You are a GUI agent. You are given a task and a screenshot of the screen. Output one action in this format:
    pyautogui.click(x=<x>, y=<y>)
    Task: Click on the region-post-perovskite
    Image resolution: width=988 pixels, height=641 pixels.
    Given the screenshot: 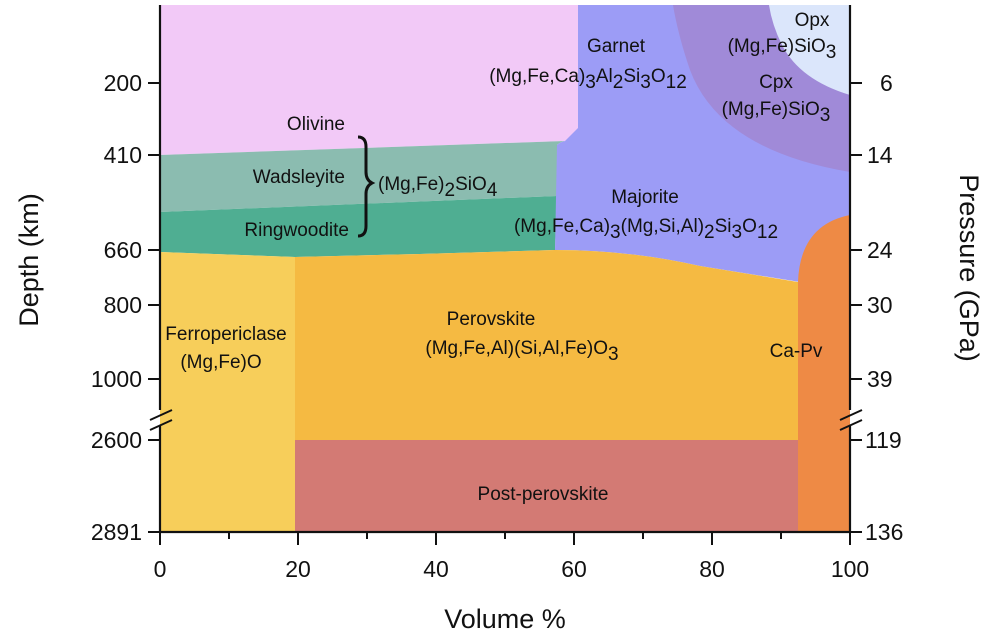 What is the action you would take?
    pyautogui.click(x=546, y=486)
    